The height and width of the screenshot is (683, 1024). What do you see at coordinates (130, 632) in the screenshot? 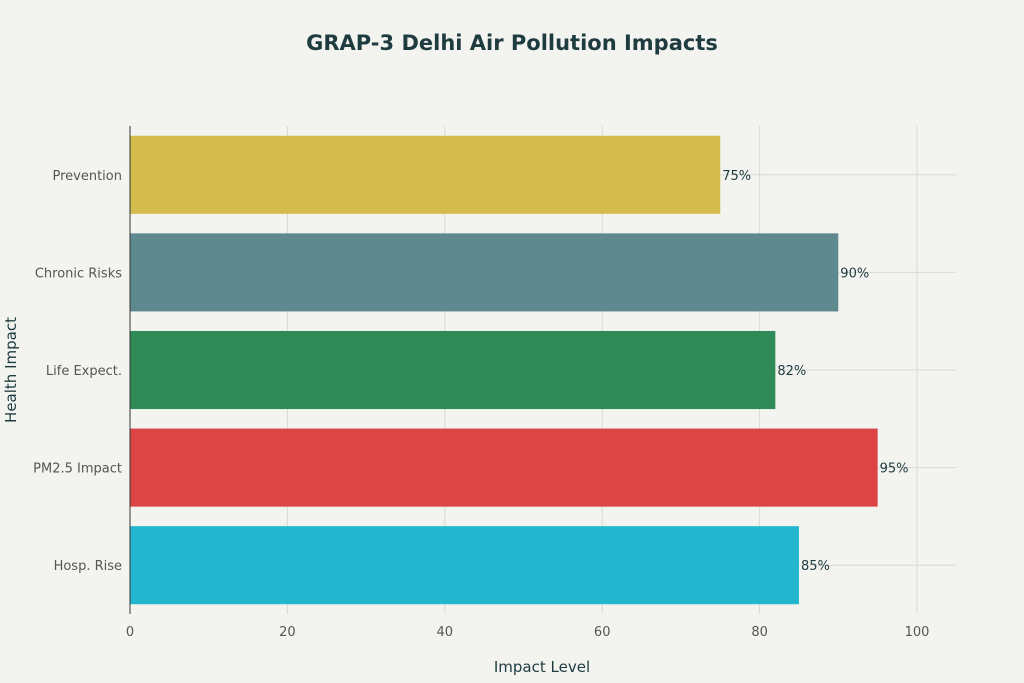
I see `x-tick-label: 0` at bounding box center [130, 632].